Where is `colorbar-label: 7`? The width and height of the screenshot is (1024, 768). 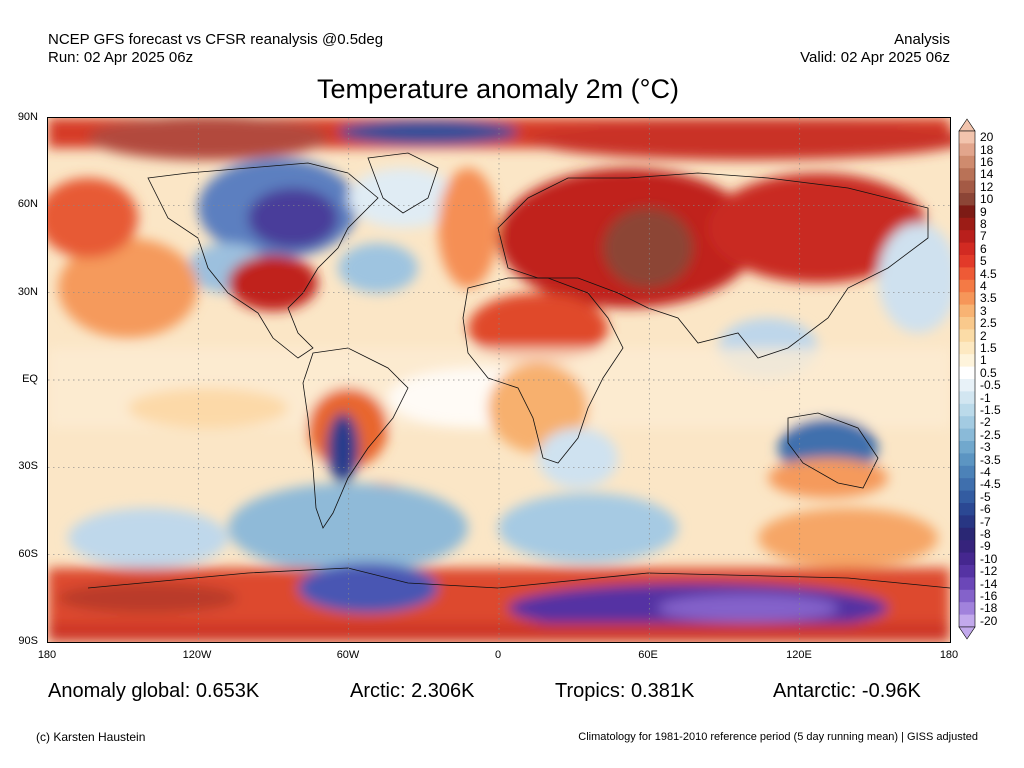 colorbar-label: 7 is located at coordinates (983, 236).